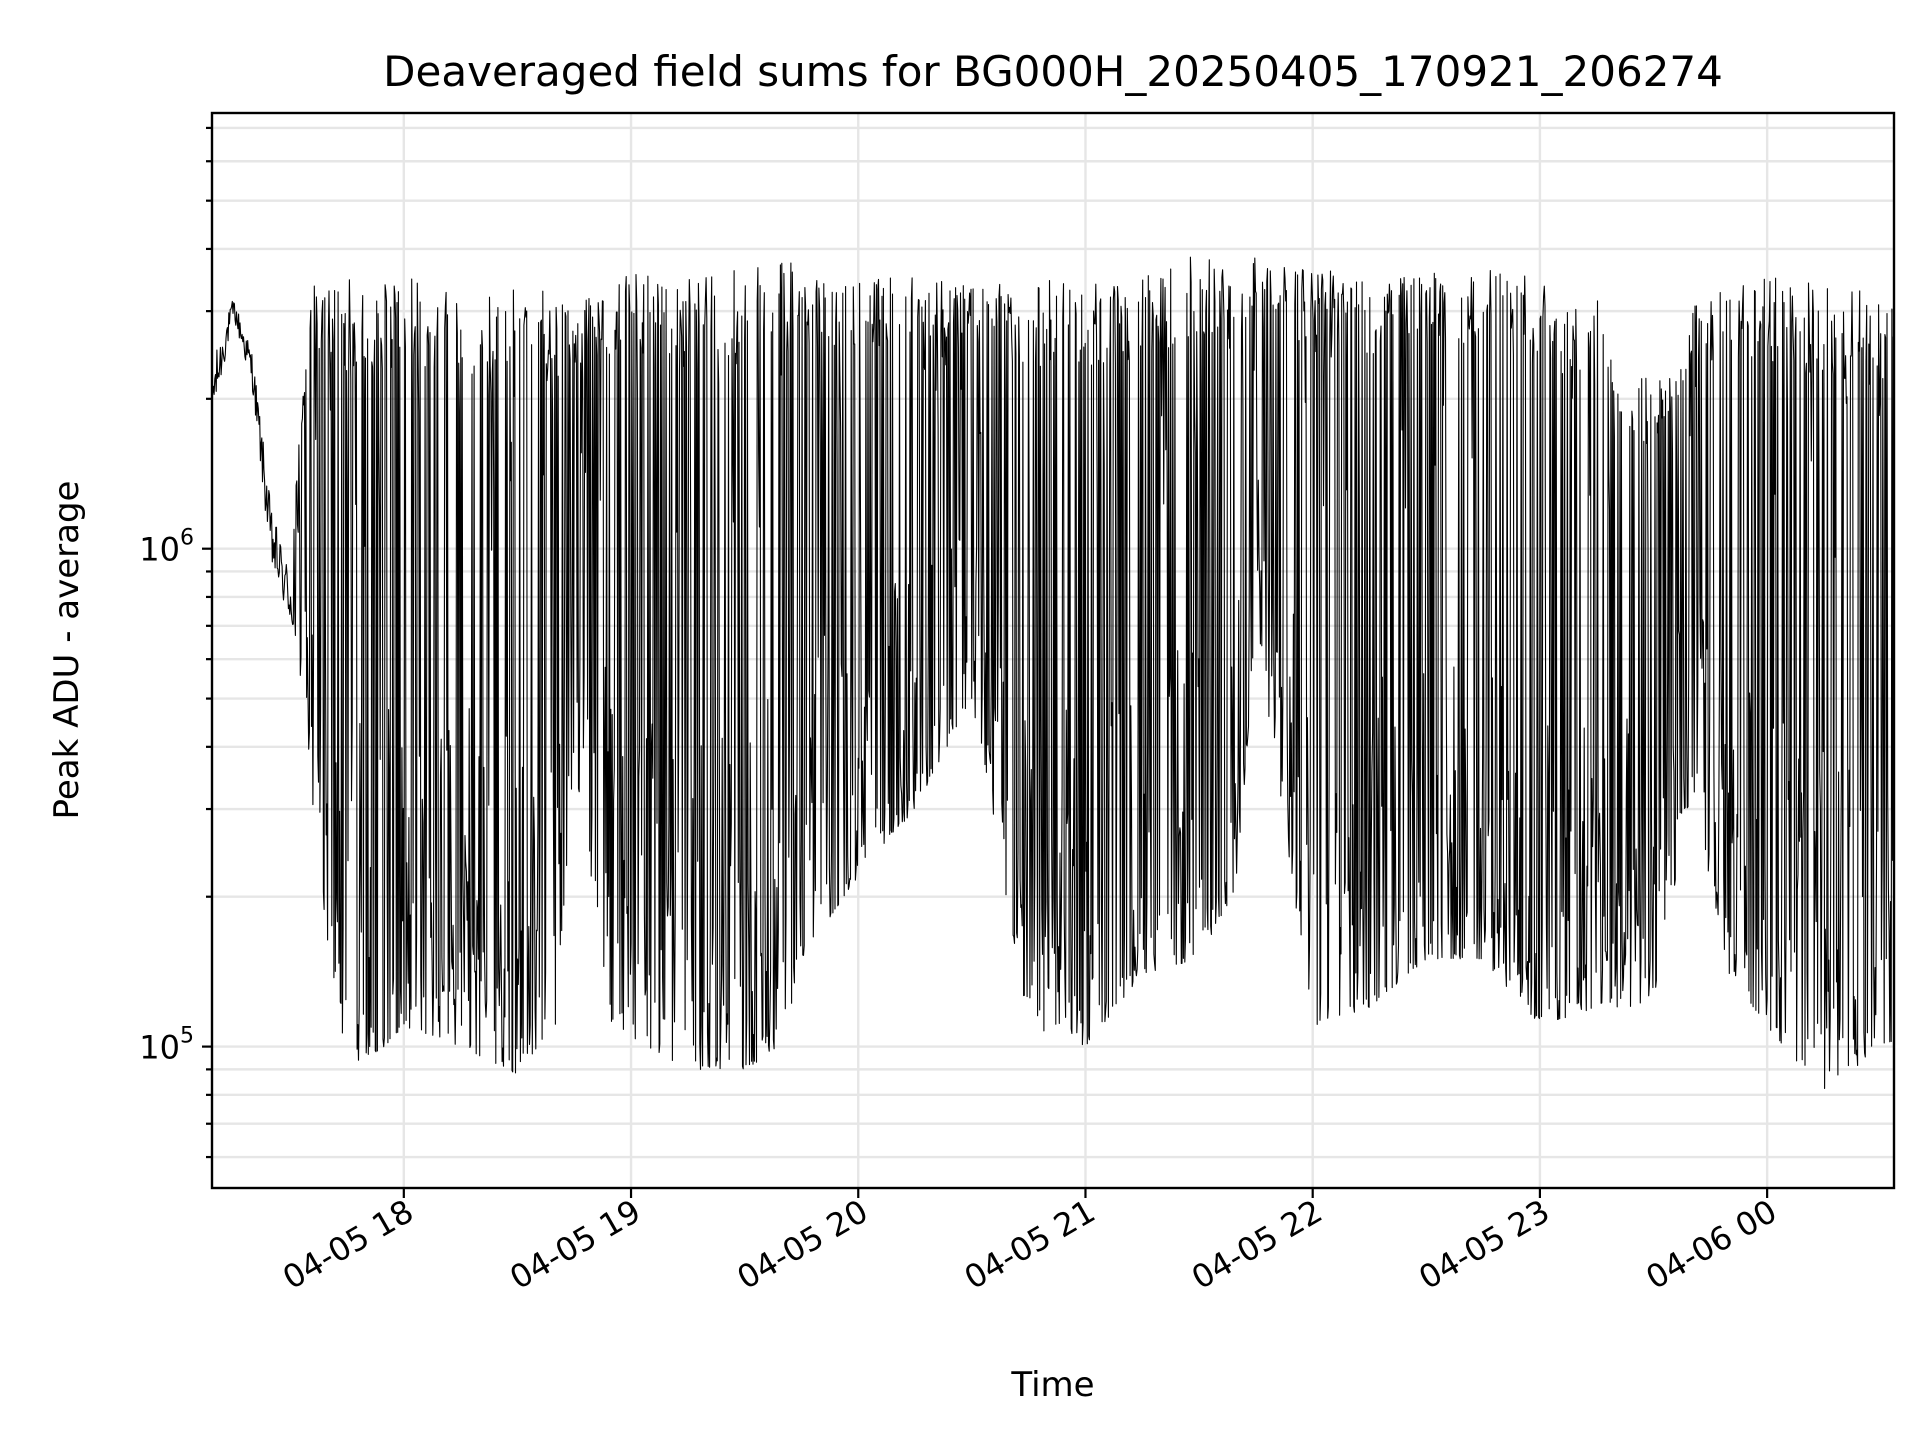 This screenshot has width=1920, height=1440. What do you see at coordinates (348, 1244) in the screenshot?
I see `x-tick-label: 04-05 18` at bounding box center [348, 1244].